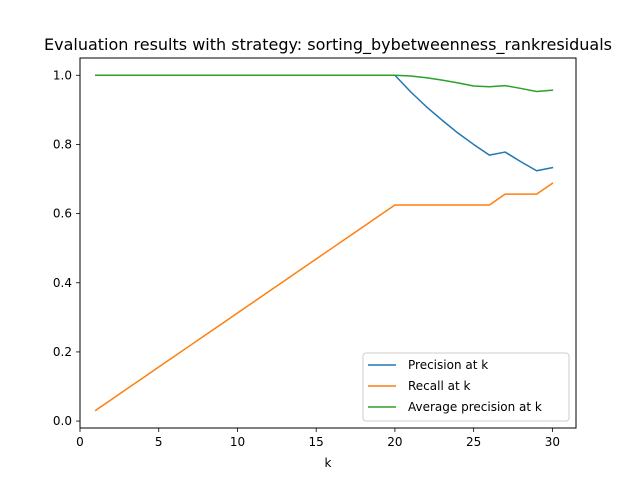 This screenshot has height=480, width=640. What do you see at coordinates (475, 407) in the screenshot?
I see `legend-label-3: Average precision at k` at bounding box center [475, 407].